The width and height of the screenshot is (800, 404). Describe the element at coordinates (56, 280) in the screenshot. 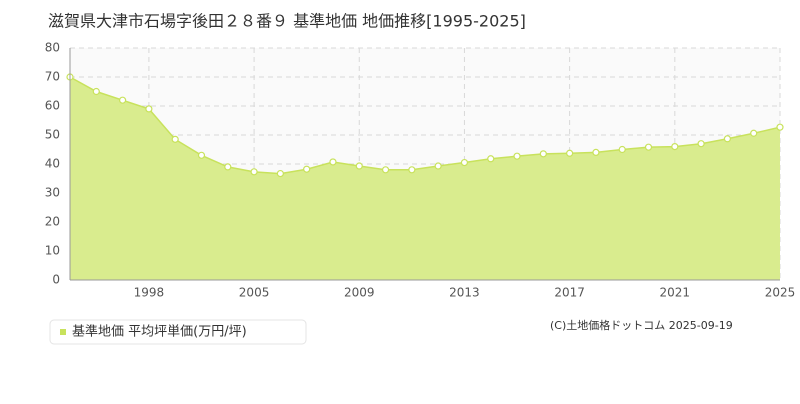

I see `y-tick-label: 0` at that location.